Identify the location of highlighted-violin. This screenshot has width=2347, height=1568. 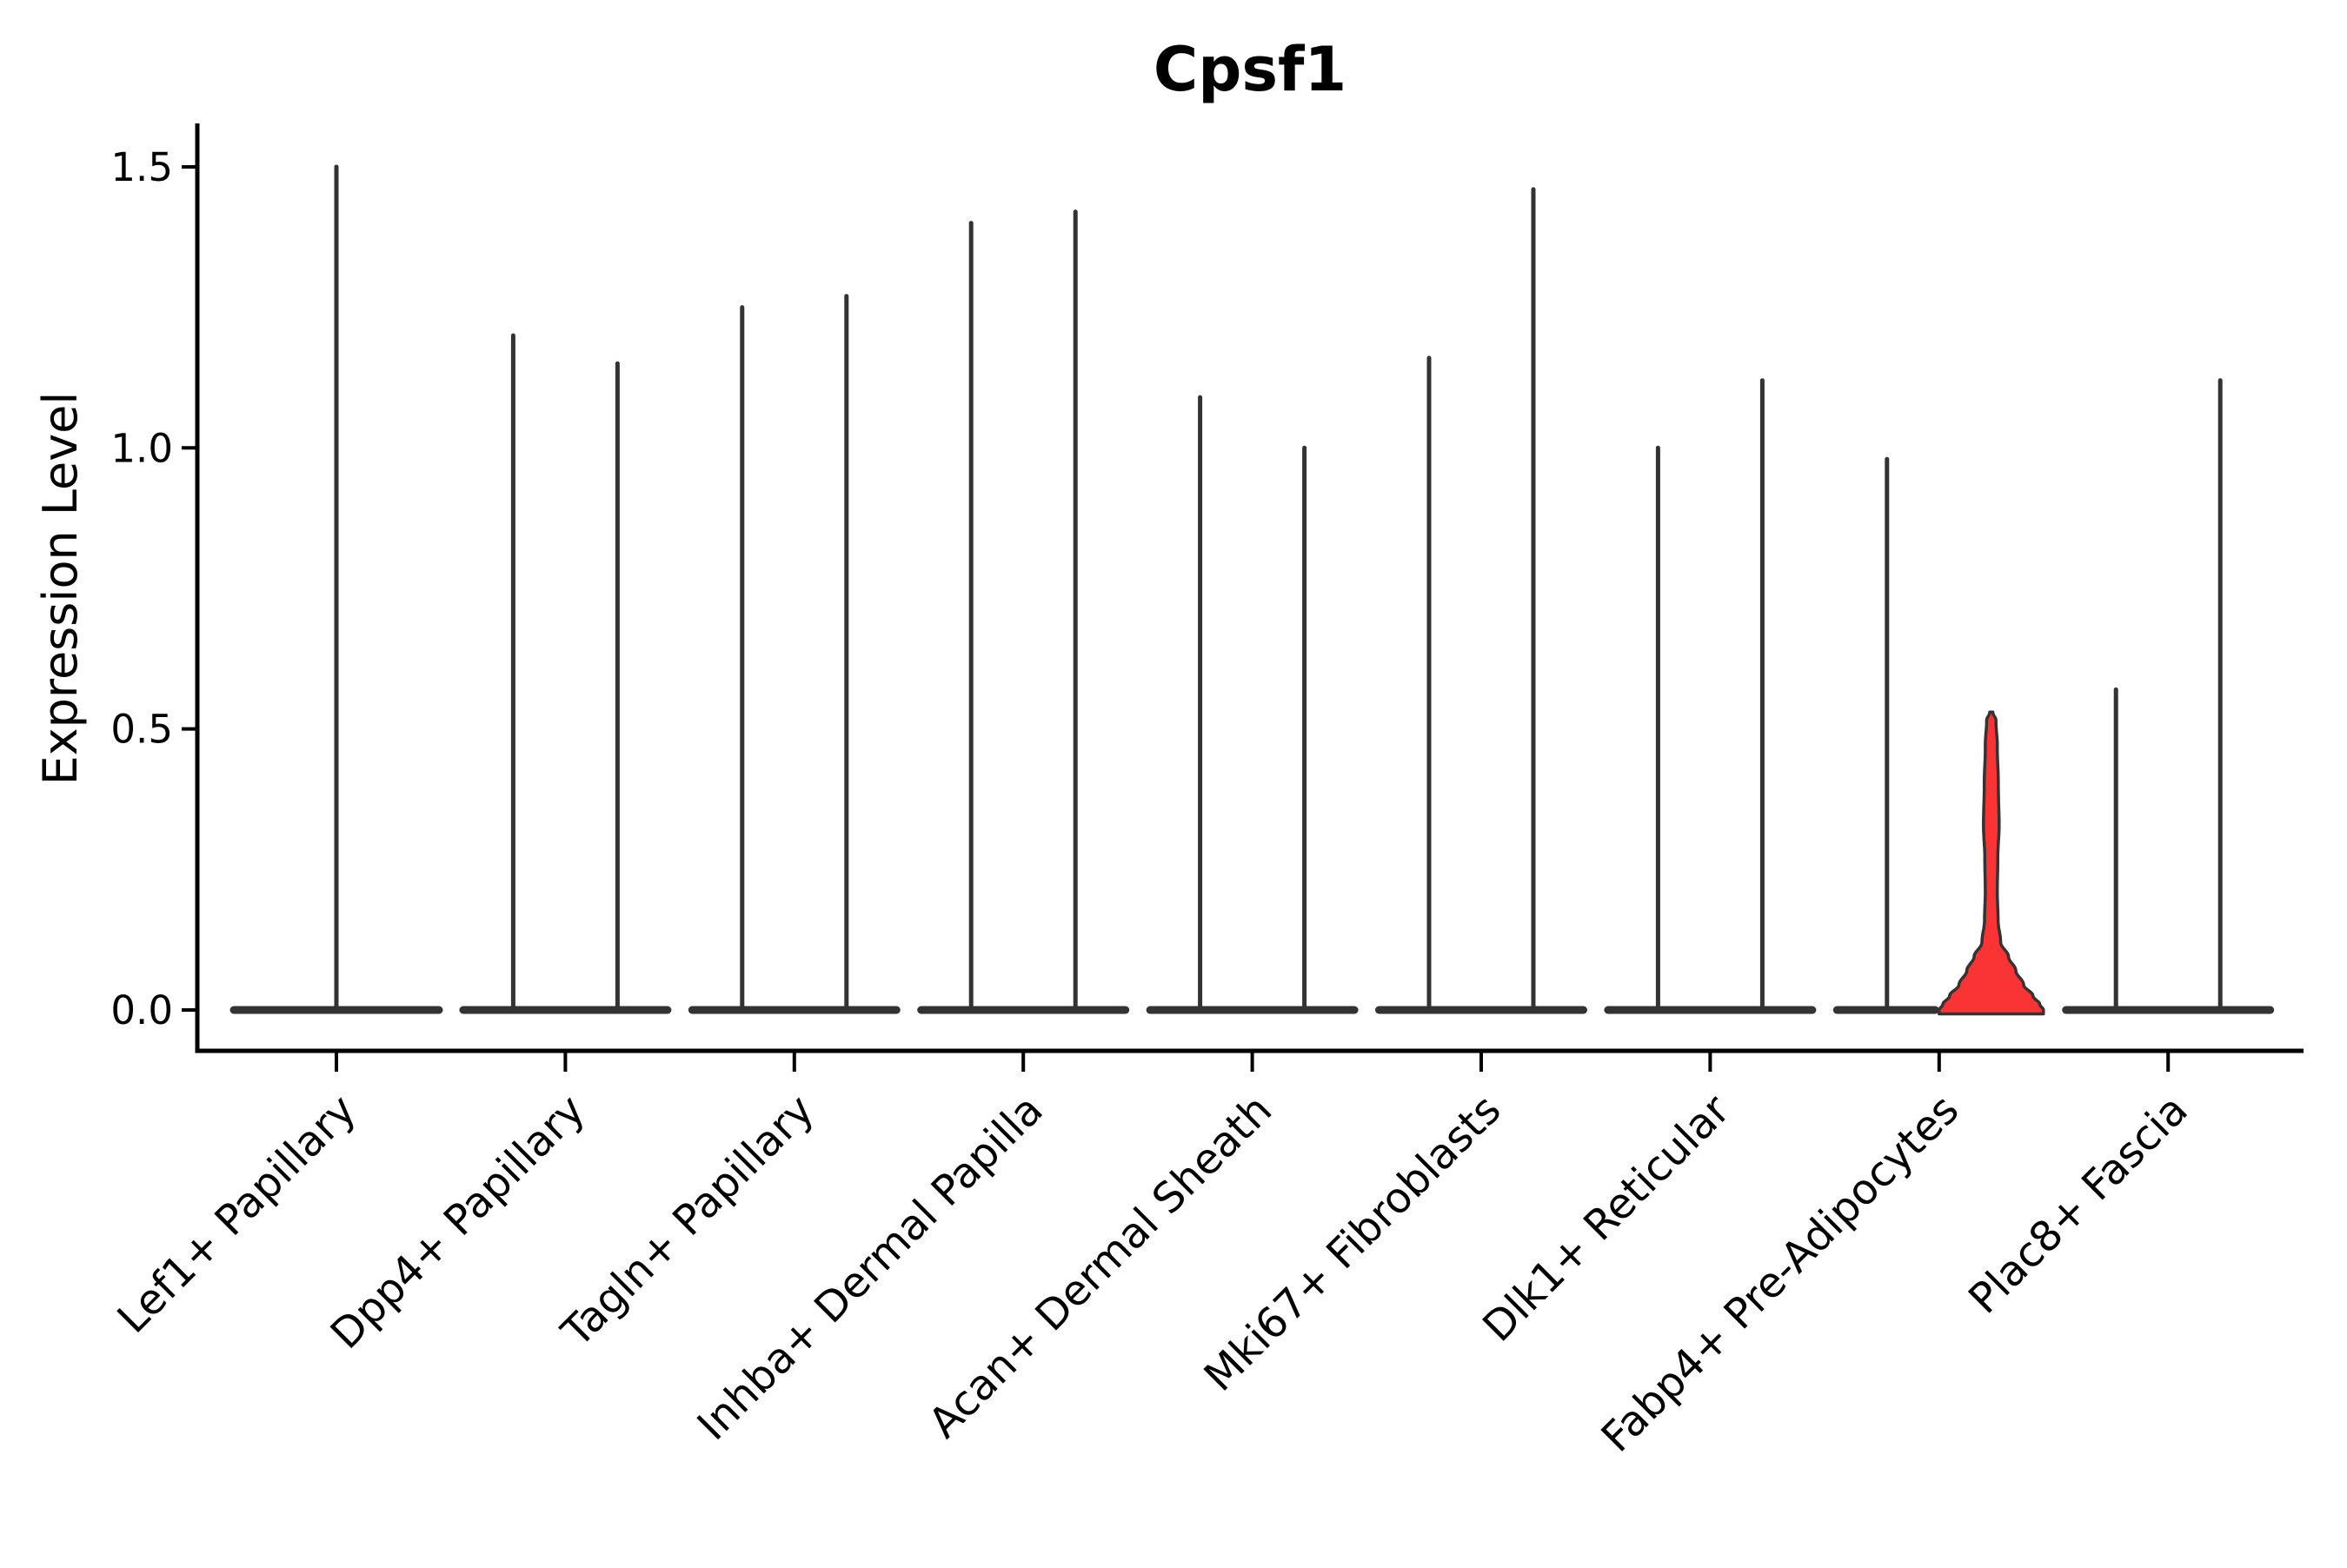
(1991, 863).